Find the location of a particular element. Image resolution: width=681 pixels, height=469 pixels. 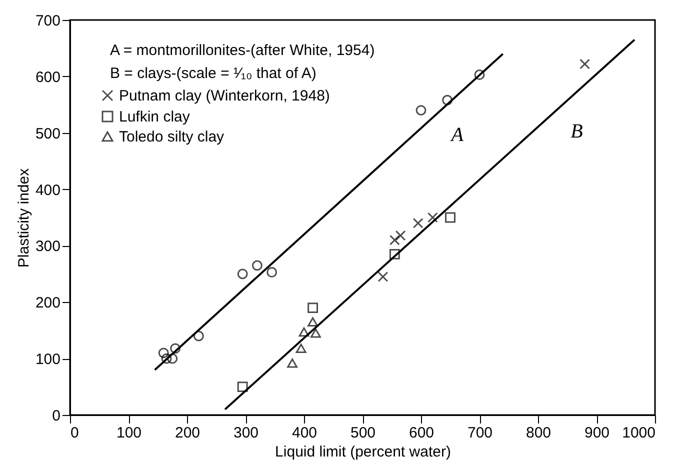

x-tick-label: 300 is located at coordinates (246, 433).